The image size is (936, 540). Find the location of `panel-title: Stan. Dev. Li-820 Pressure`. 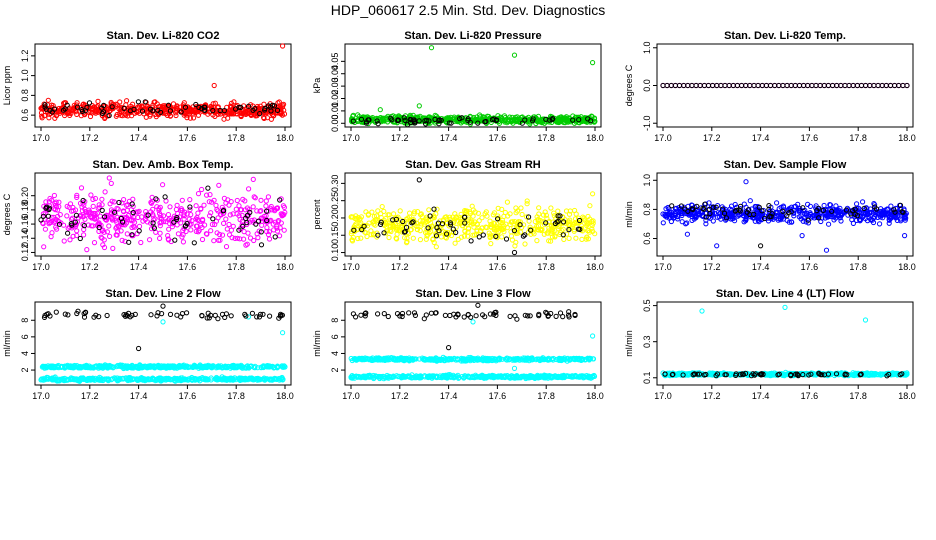

panel-title: Stan. Dev. Li-820 Pressure is located at coordinates (472, 36).